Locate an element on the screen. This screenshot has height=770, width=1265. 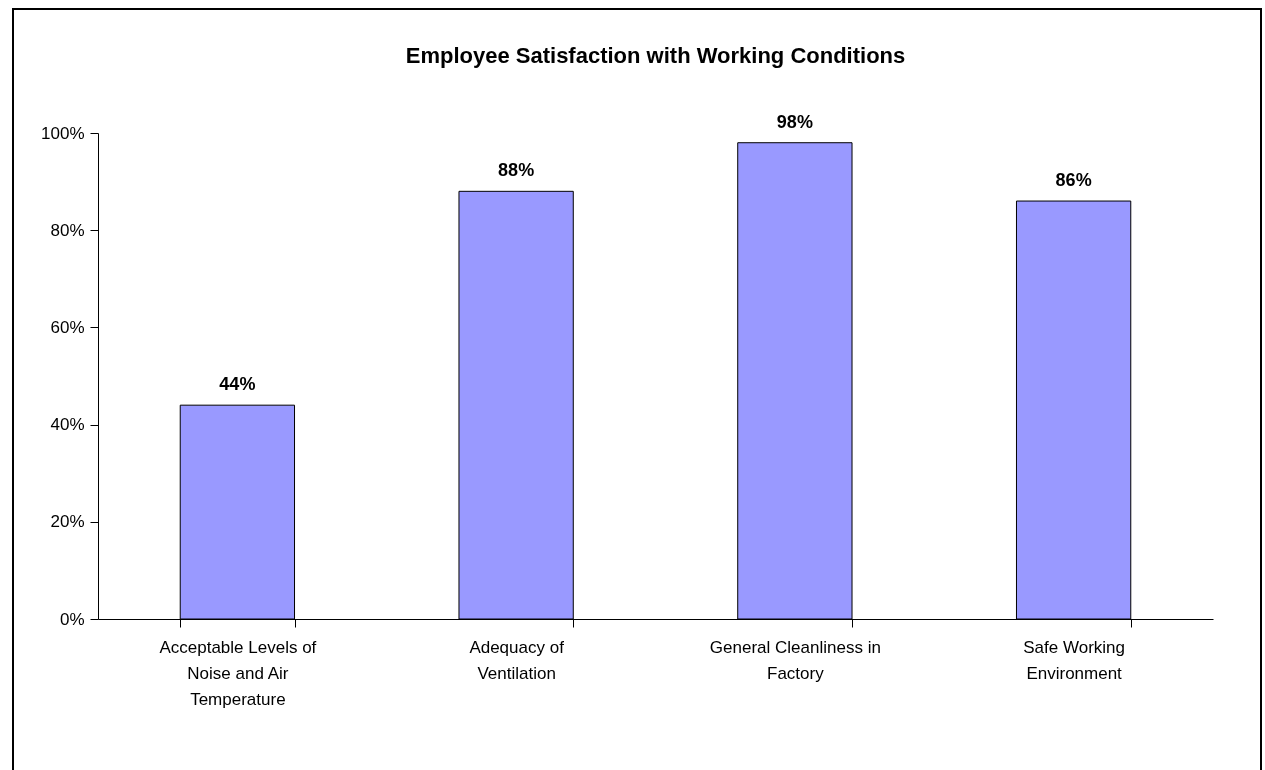
x-tick-label: Safe Working Environment is located at coordinates (1074, 660).